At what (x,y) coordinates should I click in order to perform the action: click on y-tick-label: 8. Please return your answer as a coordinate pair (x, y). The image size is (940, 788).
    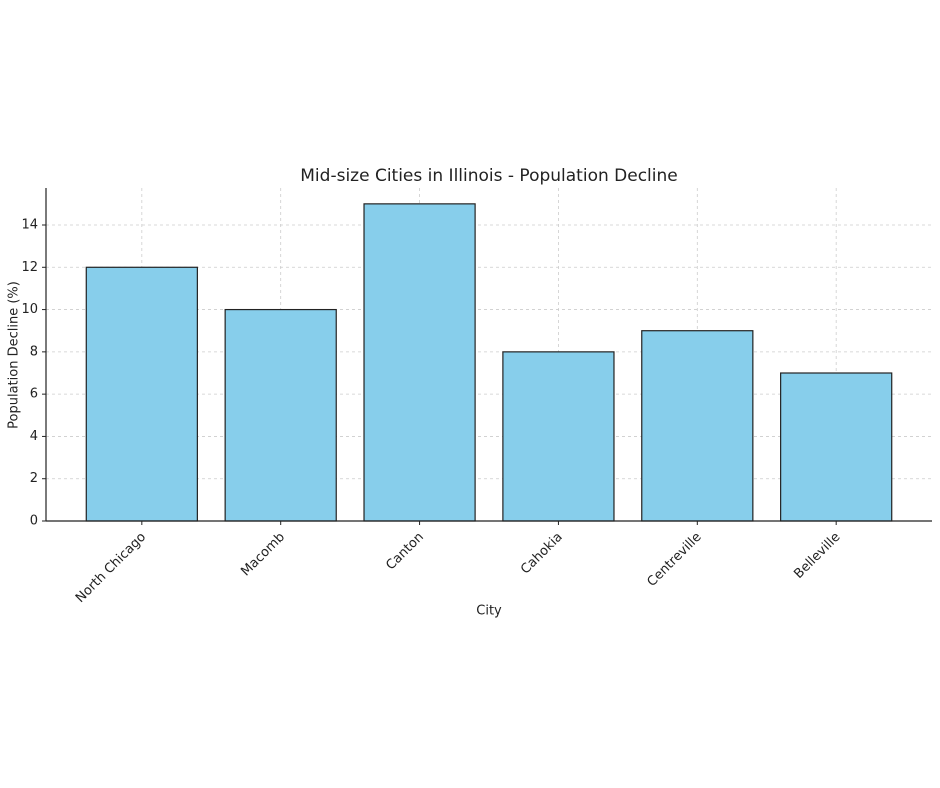
    Looking at the image, I should click on (34, 351).